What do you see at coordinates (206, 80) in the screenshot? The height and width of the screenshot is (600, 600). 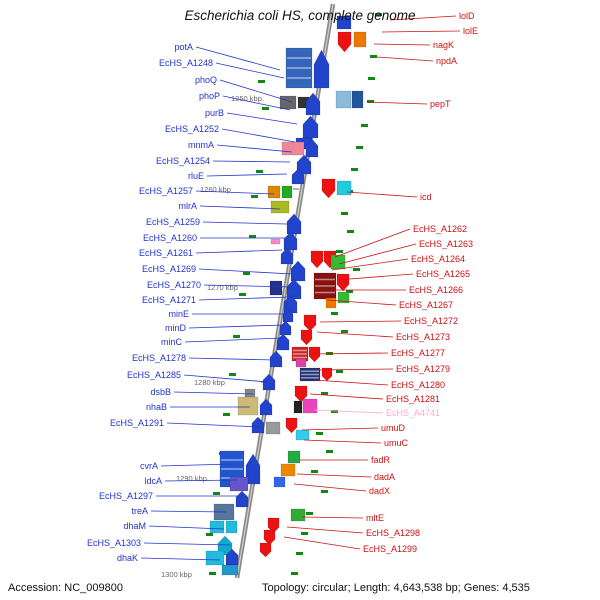 I see `gene-label-phoQ: phoQ` at bounding box center [206, 80].